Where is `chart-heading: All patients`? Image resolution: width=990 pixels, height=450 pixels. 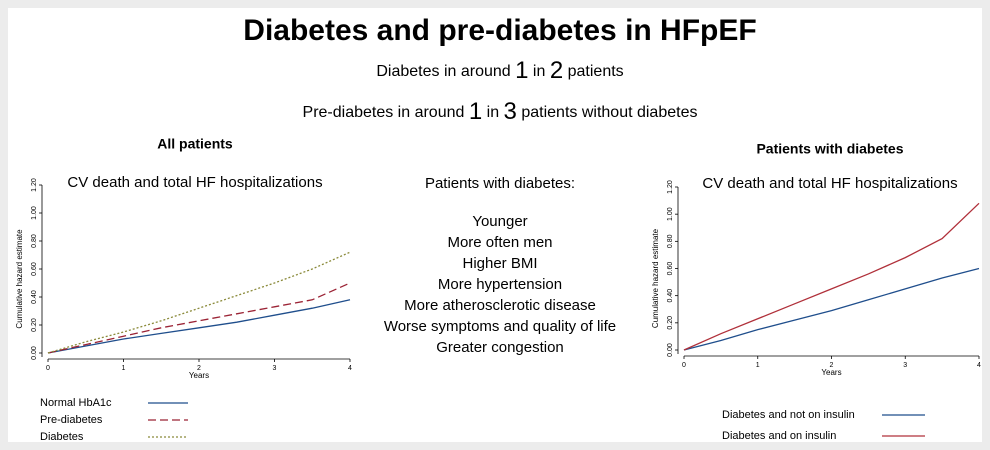 chart-heading: All patients is located at coordinates (195, 144).